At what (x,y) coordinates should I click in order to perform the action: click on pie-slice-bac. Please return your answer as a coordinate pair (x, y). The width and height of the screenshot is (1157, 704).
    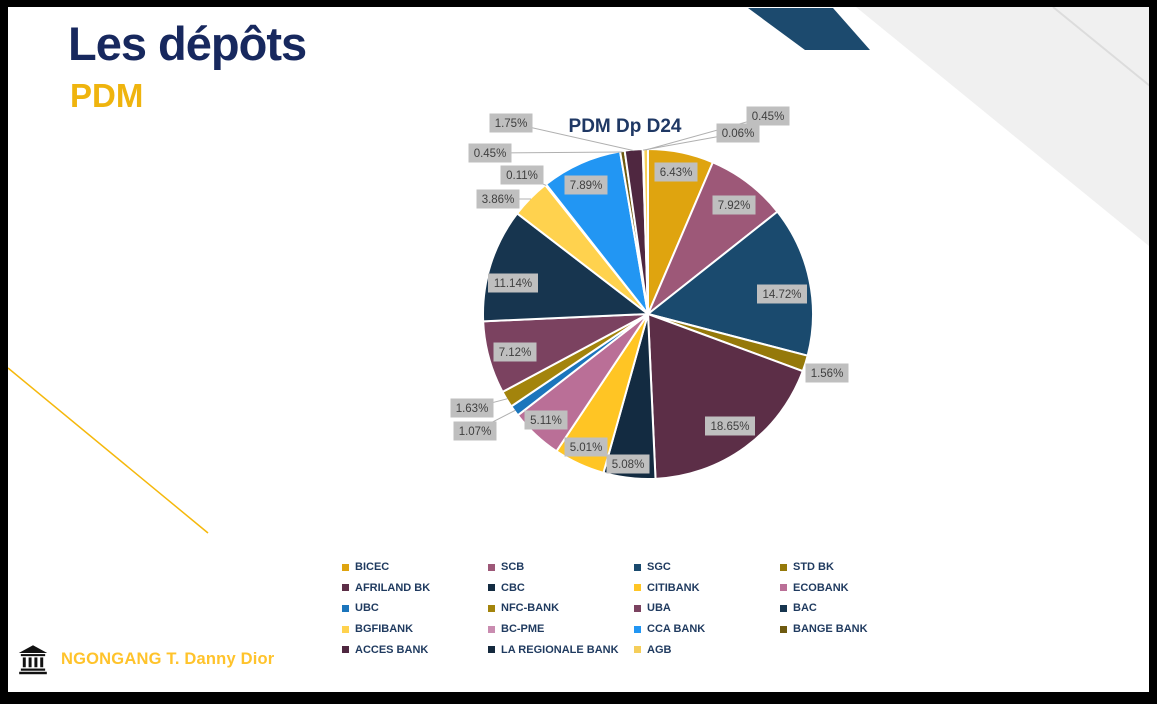
    Looking at the image, I should click on (566, 267).